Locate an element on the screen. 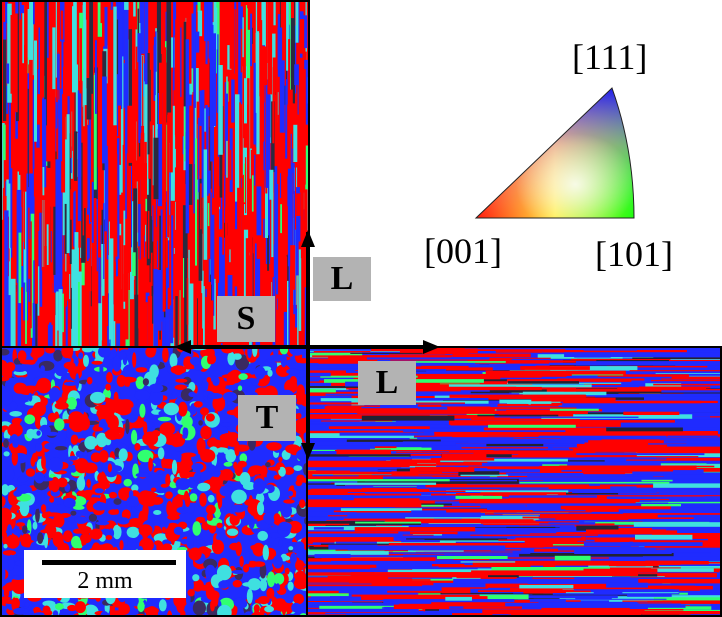 This screenshot has height=617, width=722. axis-label-l-top: L is located at coordinates (342, 279).